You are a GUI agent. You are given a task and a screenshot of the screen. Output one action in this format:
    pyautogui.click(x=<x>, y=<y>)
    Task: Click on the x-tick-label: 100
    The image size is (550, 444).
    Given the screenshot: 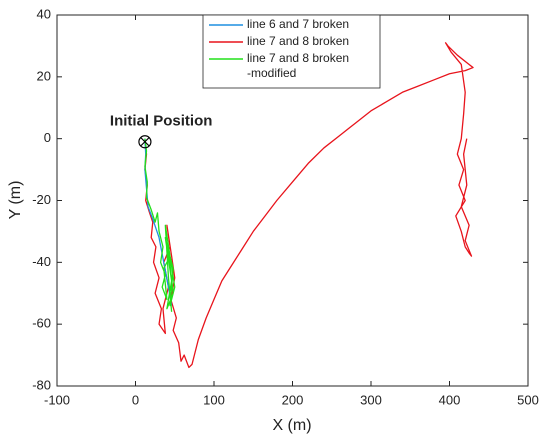 What is the action you would take?
    pyautogui.click(x=214, y=399)
    